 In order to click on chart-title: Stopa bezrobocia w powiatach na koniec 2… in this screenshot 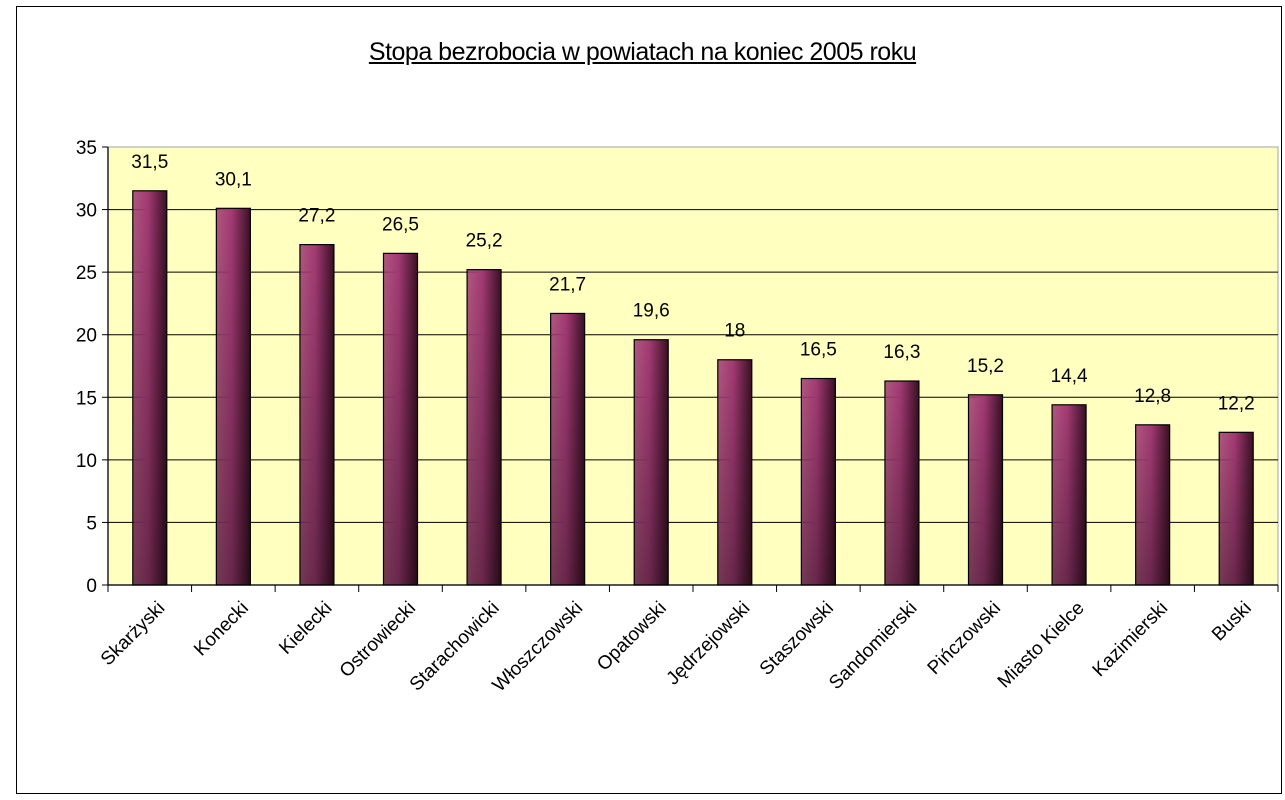, I will do `click(642, 52)`.